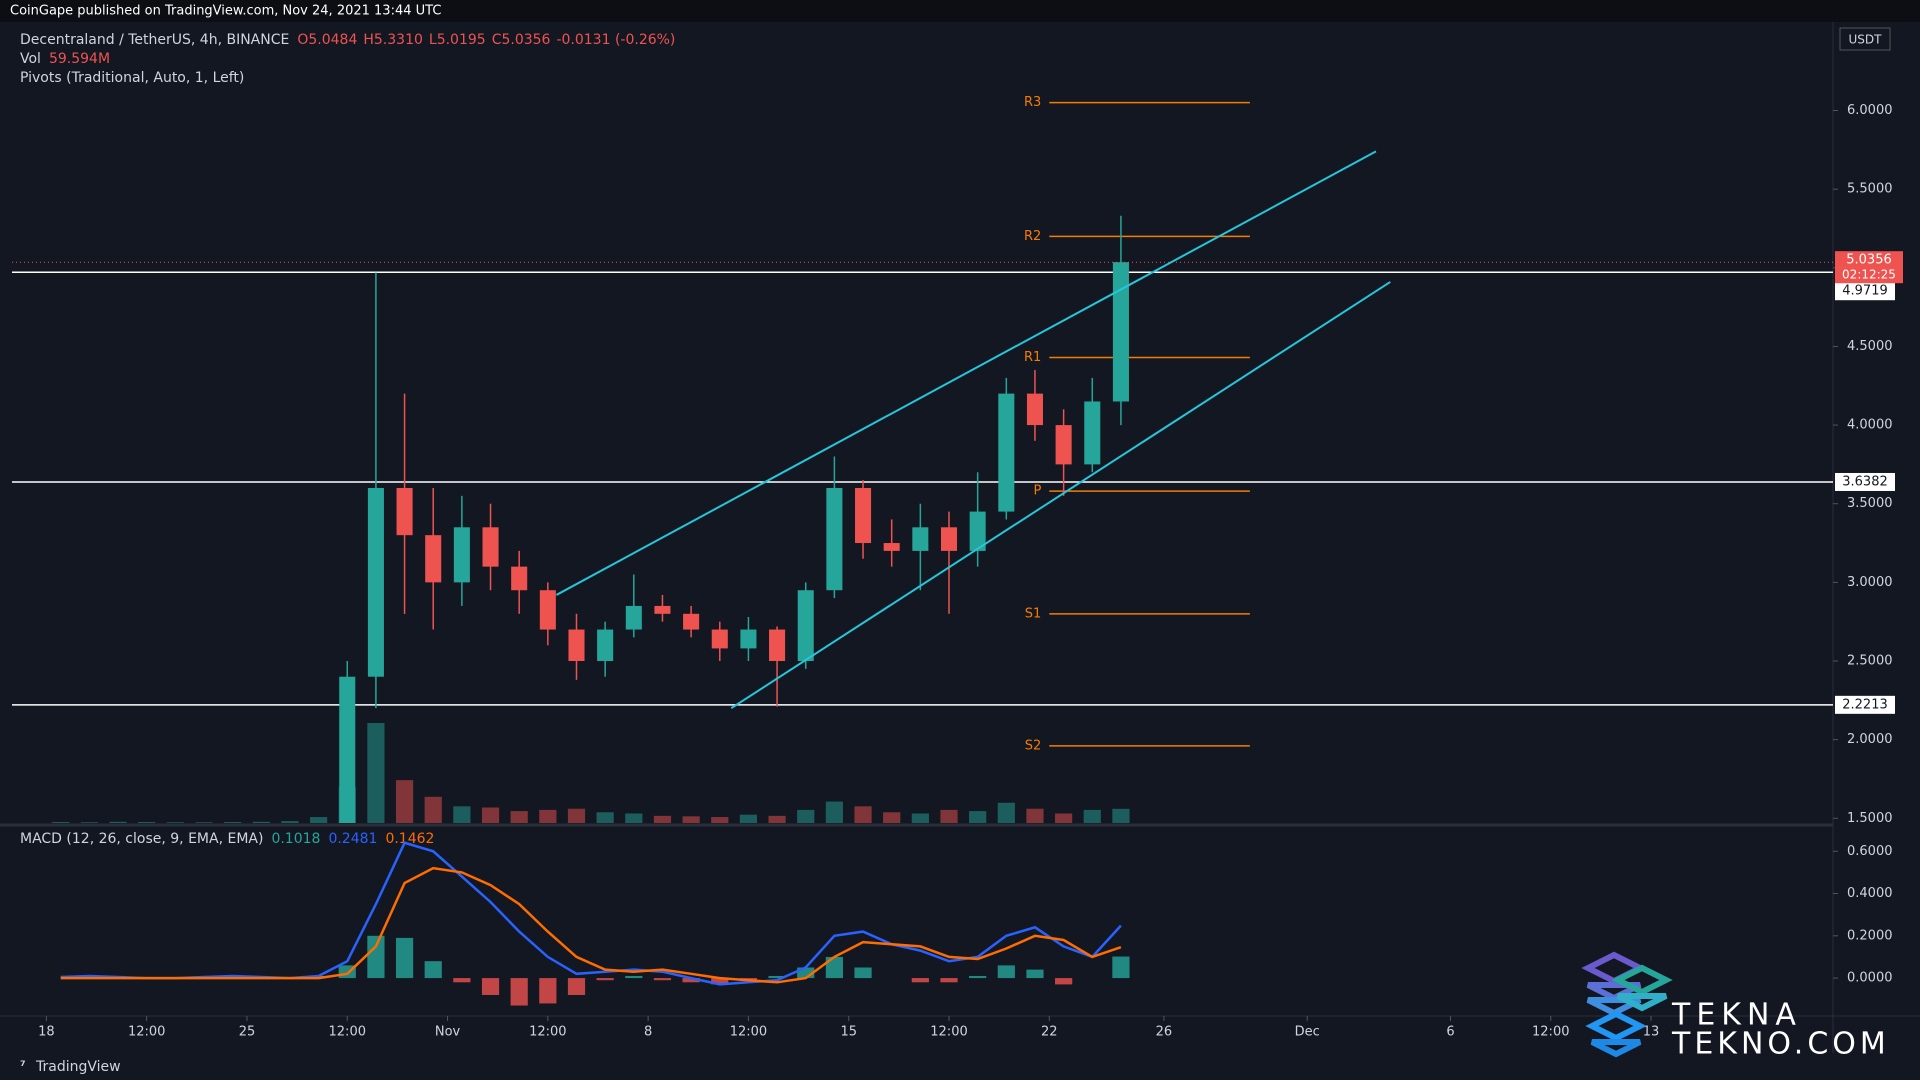  Describe the element at coordinates (1164, 1032) in the screenshot. I see `x-tick-label: 26` at that location.